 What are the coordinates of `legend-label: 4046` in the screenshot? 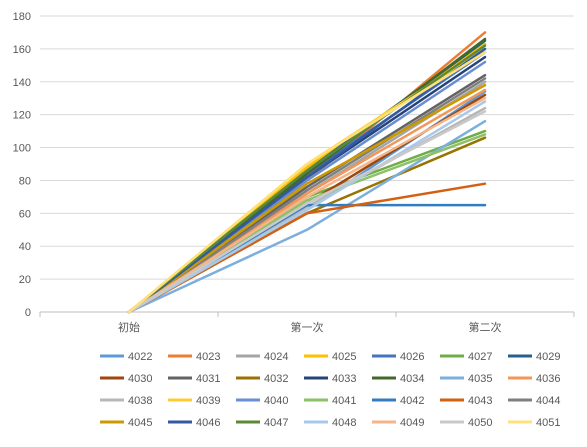 It's located at (208, 423).